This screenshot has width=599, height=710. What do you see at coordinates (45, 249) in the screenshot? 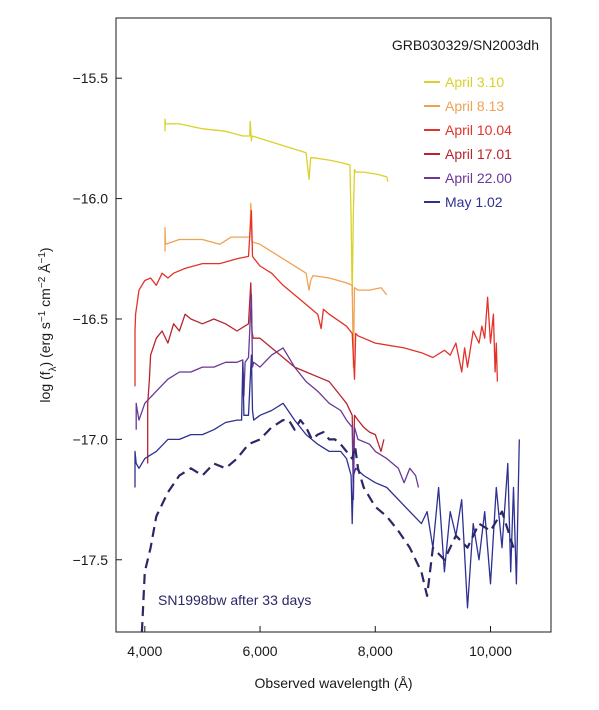
I see `y-axis-title-post: )` at bounding box center [45, 249].